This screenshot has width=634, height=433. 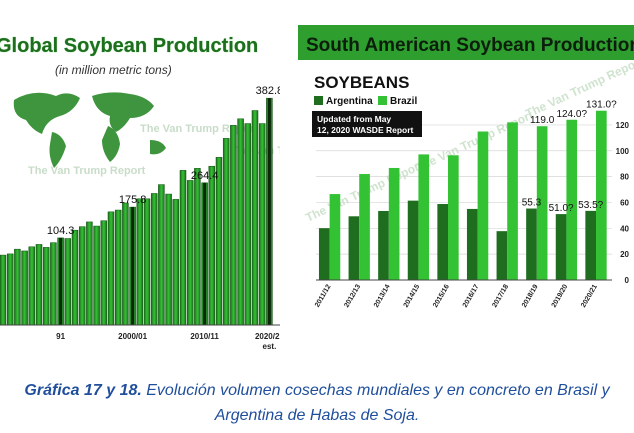 What do you see at coordinates (323, 295) in the screenshot?
I see `x-tick-label: 2011/12` at bounding box center [323, 295].